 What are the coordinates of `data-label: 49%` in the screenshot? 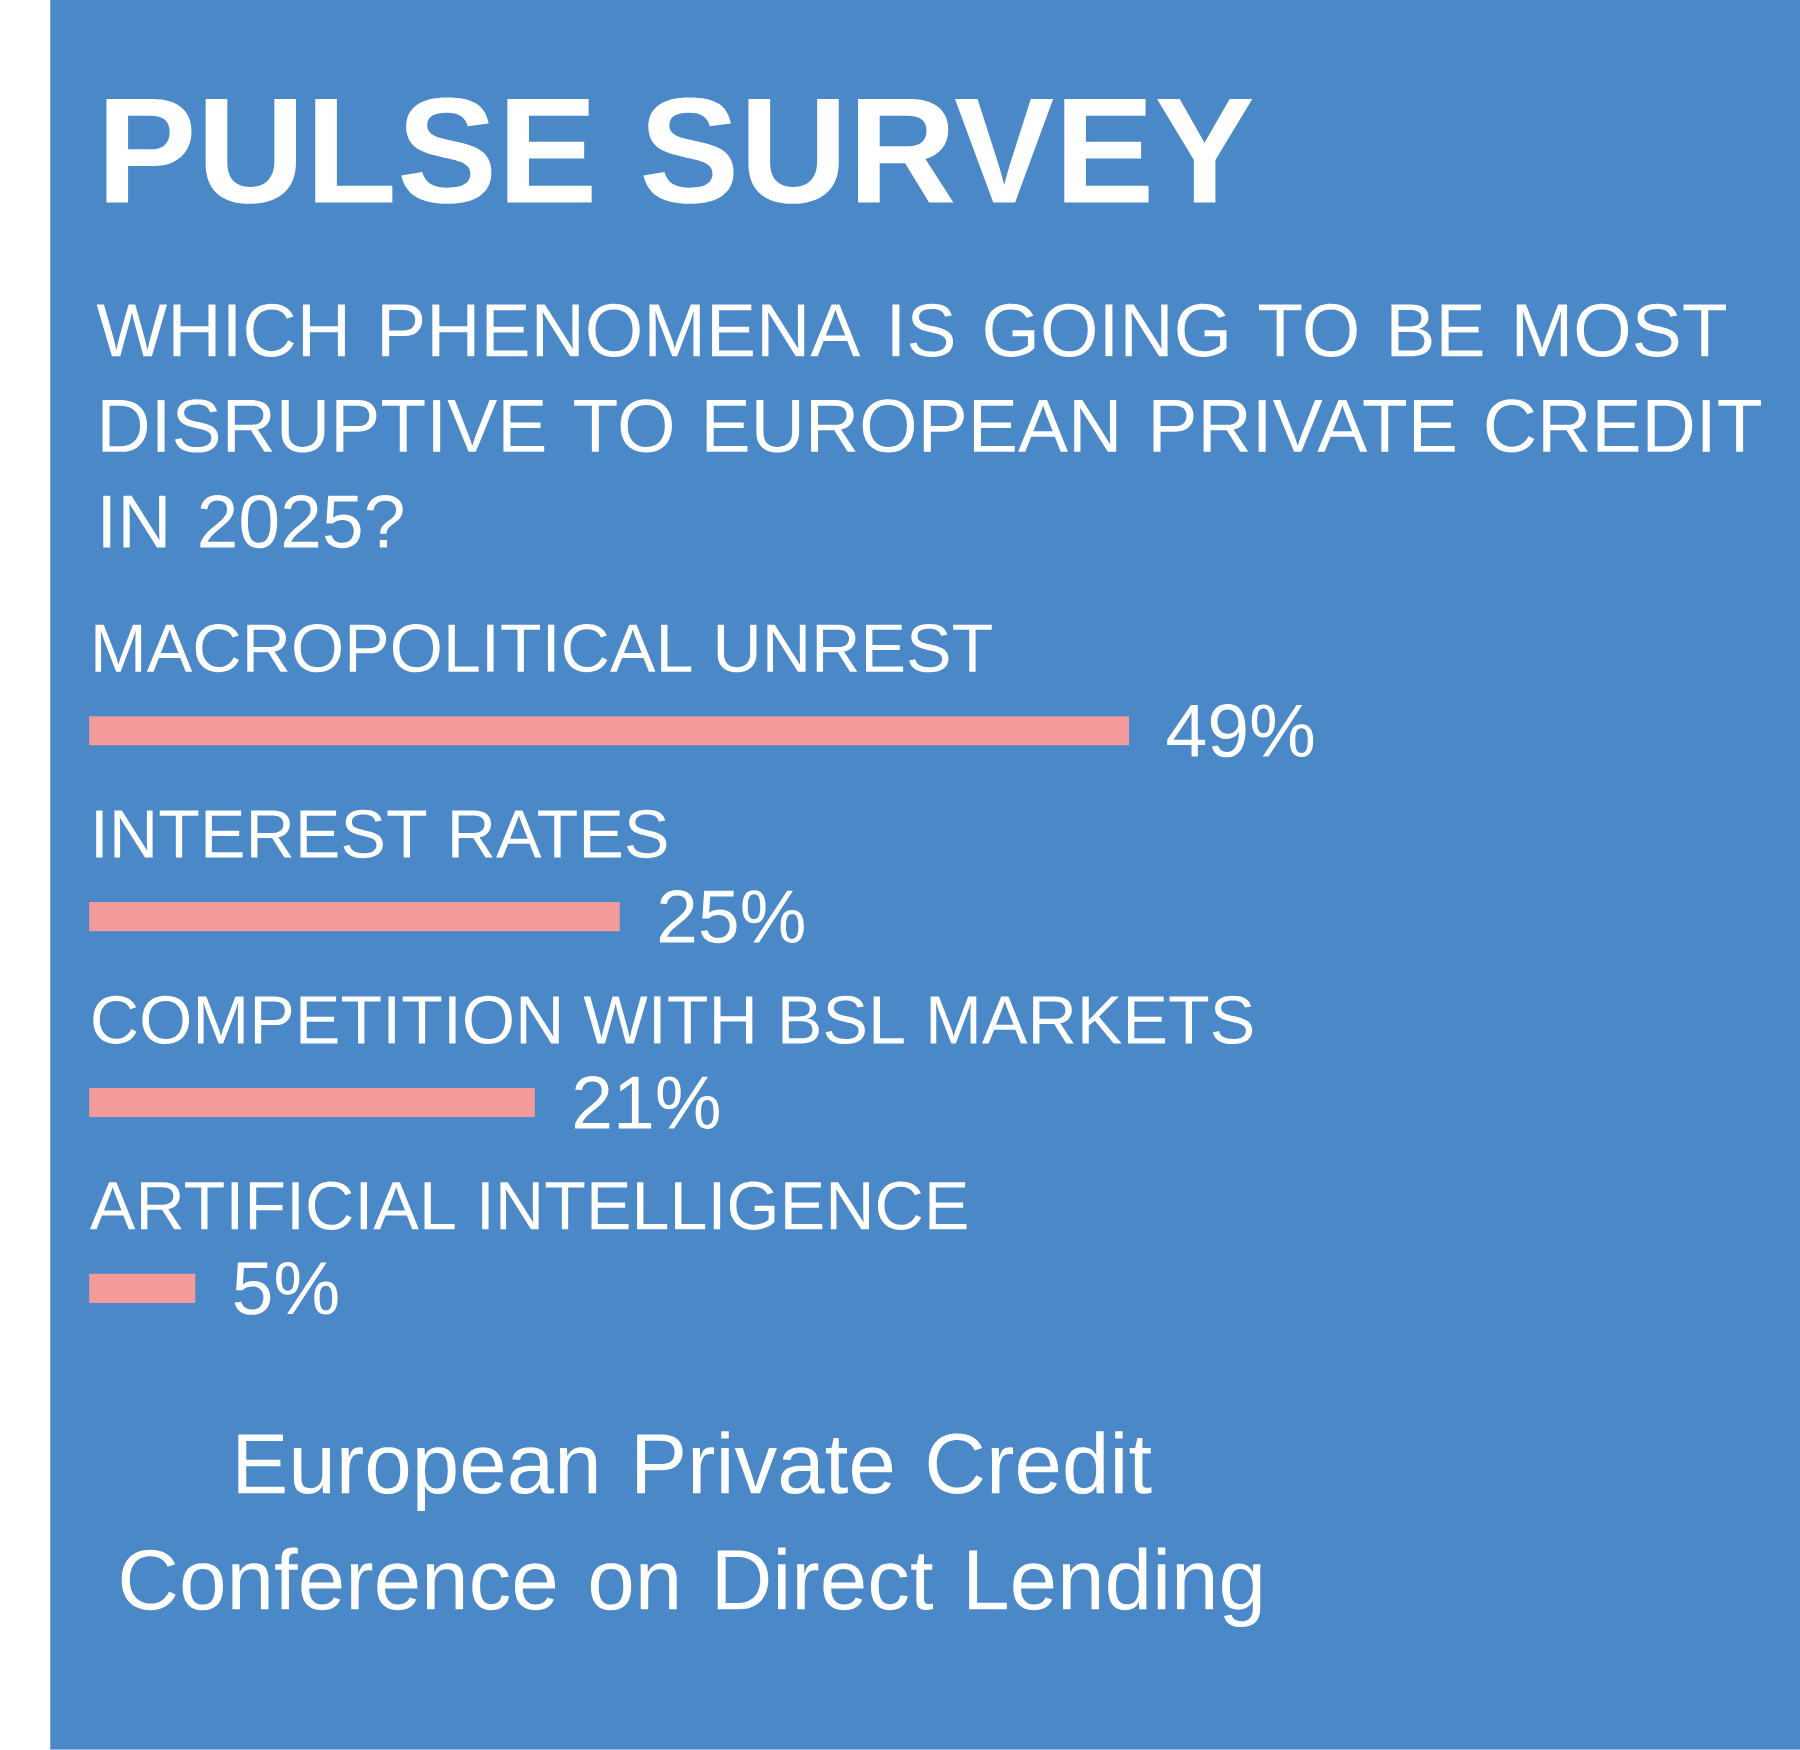 It's located at (1240, 731).